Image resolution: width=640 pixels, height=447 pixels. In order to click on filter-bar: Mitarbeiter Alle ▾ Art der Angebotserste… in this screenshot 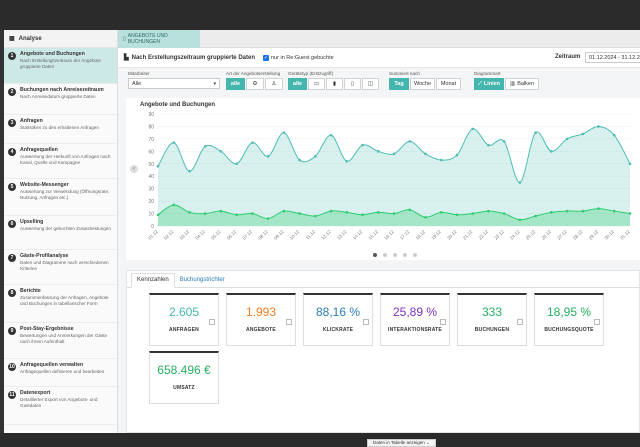, I will do `click(379, 83)`.